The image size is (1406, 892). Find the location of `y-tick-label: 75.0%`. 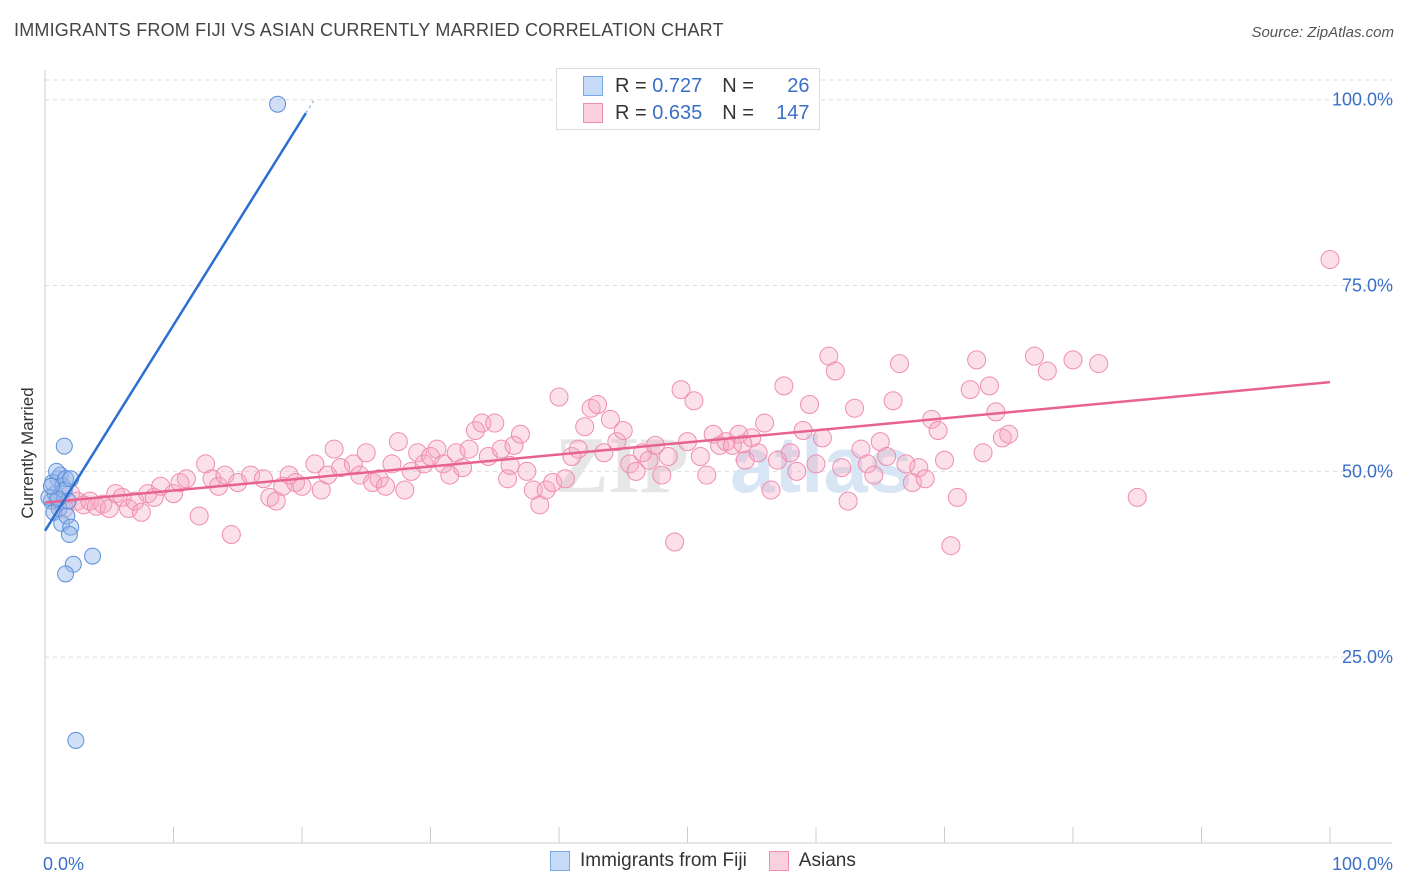

y-tick-label: 75.0% is located at coordinates (1367, 286).